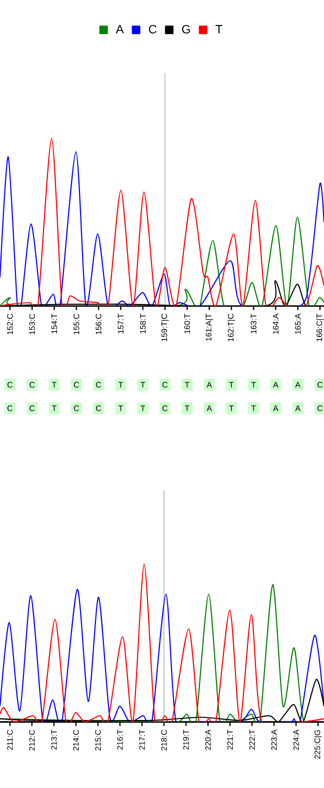 The height and width of the screenshot is (788, 324). I want to click on x-tick-label: 214:C, so click(76, 740).